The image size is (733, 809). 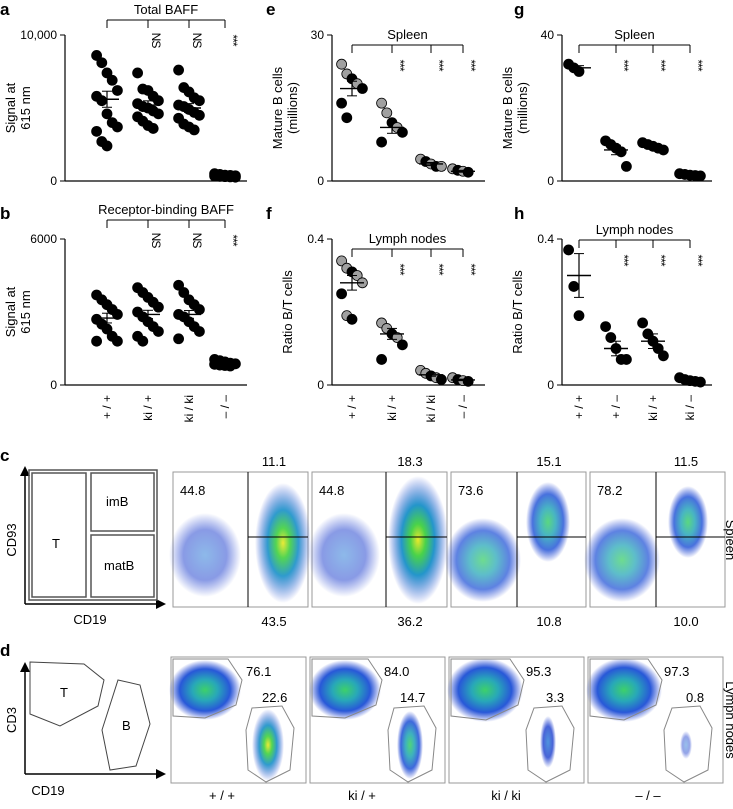 I want to click on d4-b-pct: 0.8, so click(x=695, y=697).